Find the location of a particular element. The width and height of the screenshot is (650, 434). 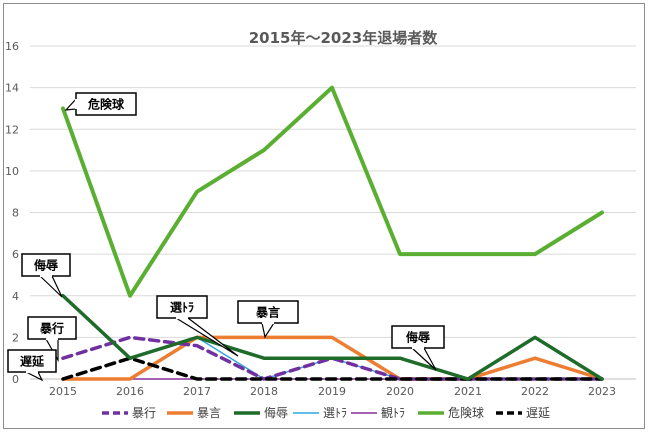

x-tick-label: 2021 is located at coordinates (468, 391).